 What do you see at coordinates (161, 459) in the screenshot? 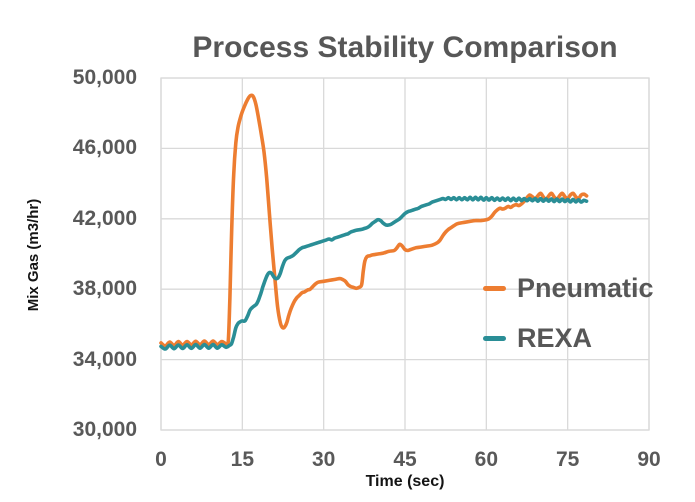
I see `x-tick-label: 0` at bounding box center [161, 459].